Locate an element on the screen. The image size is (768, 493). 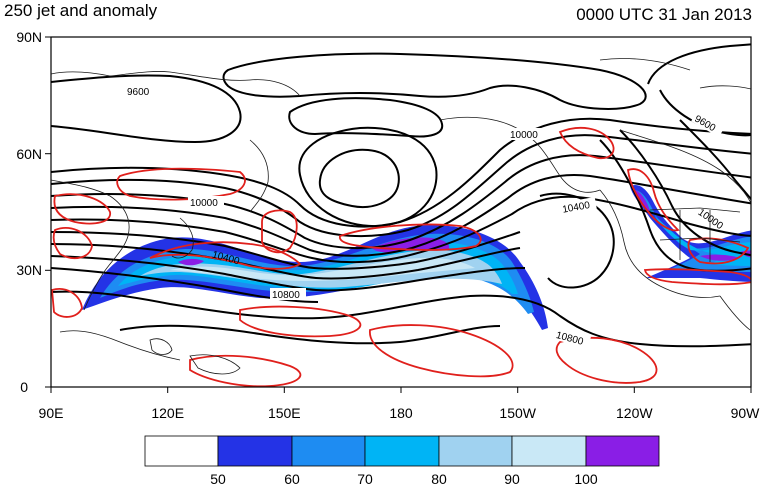
colorbar-label-80: 80 is located at coordinates (439, 479).